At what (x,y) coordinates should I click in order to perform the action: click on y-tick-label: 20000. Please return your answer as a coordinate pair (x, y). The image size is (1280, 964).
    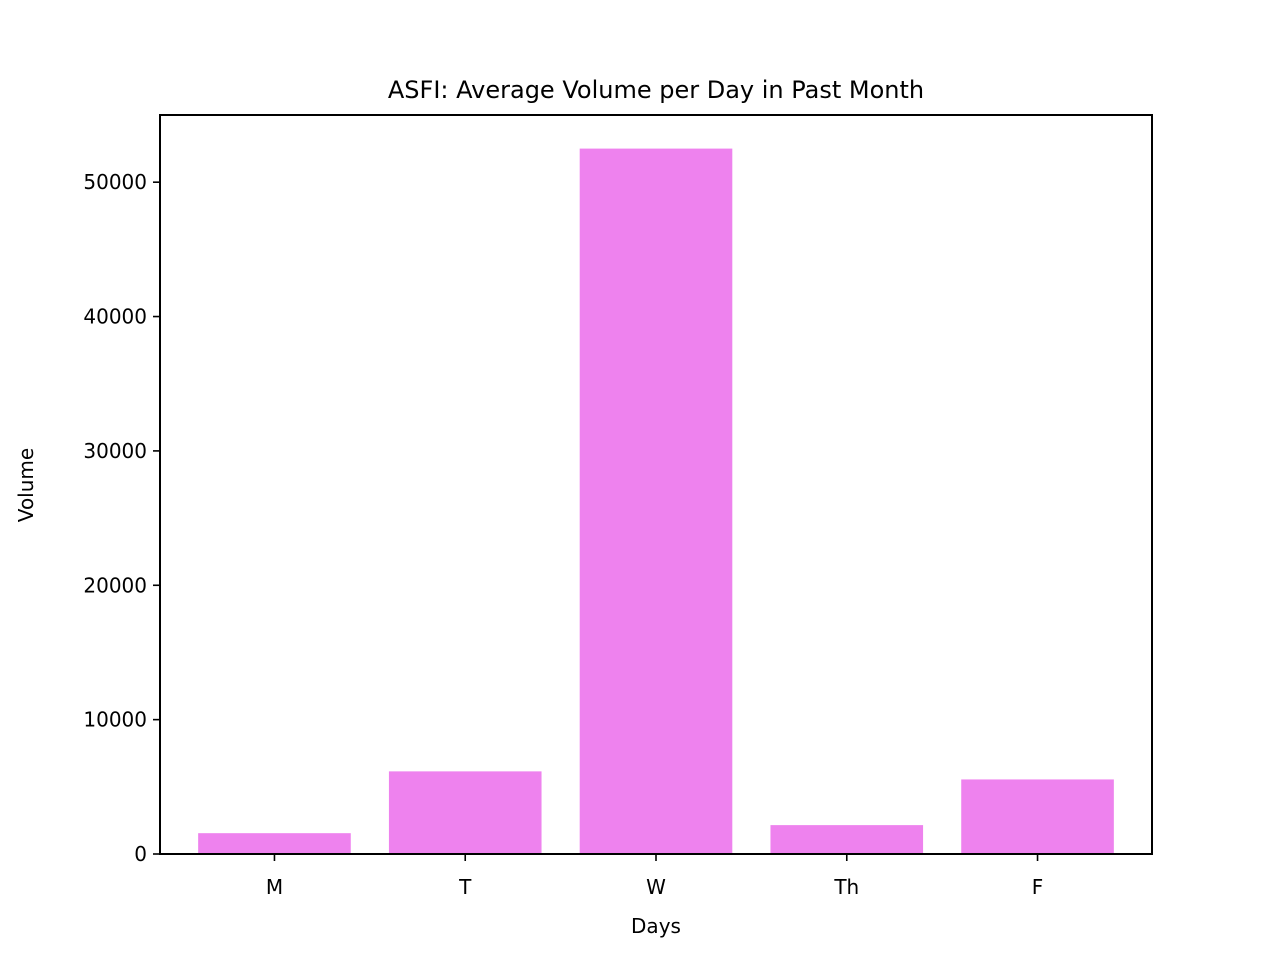
    Looking at the image, I should click on (115, 585).